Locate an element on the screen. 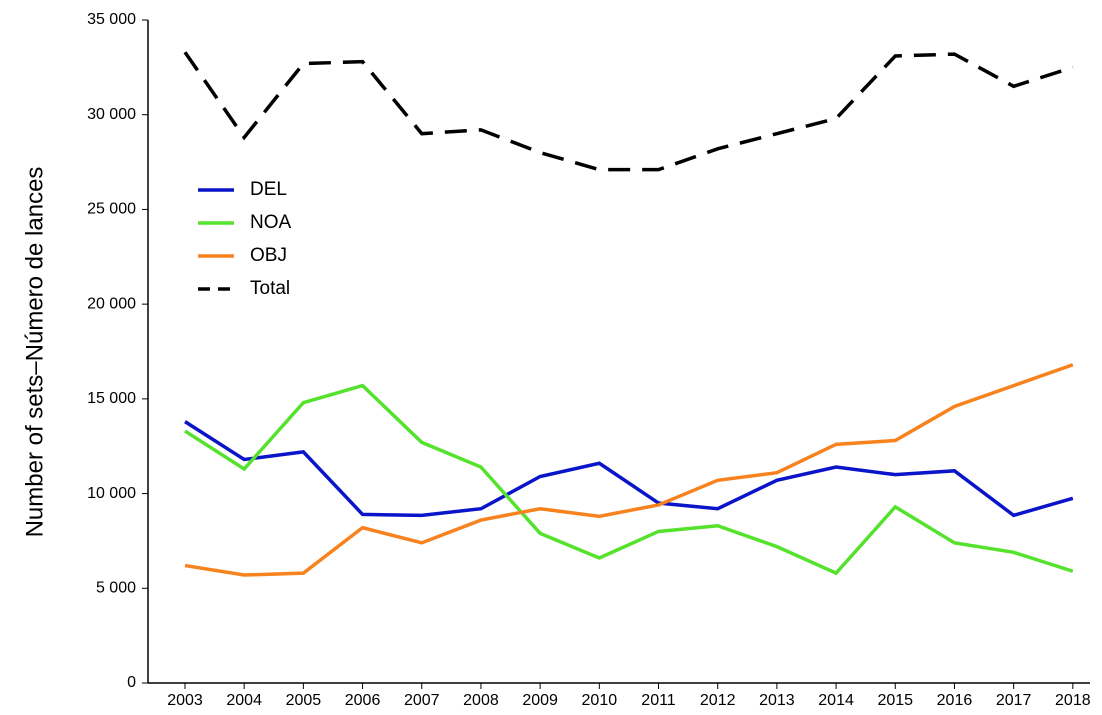  x-tick-label: 2016 is located at coordinates (955, 700).